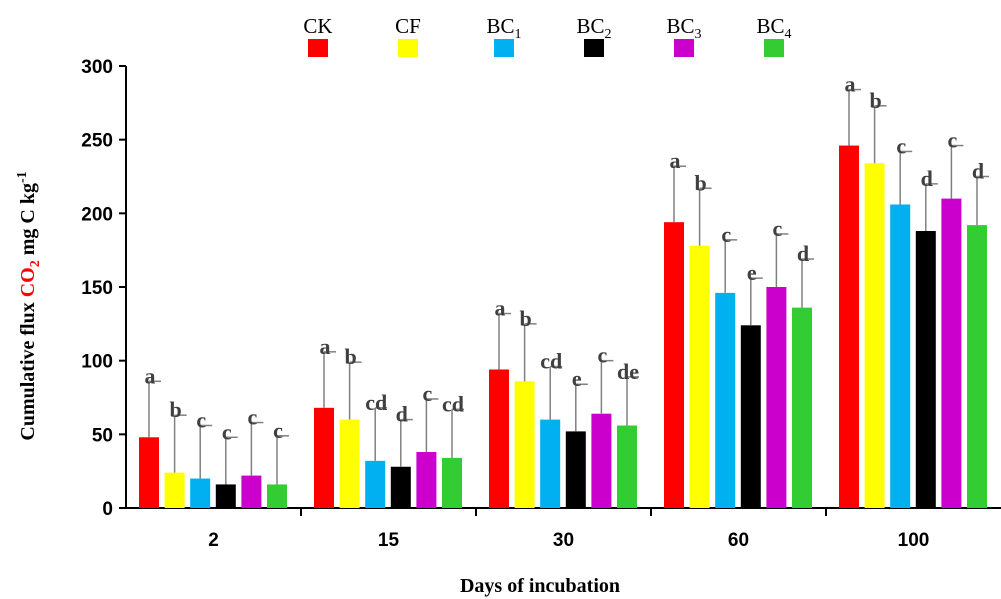 The height and width of the screenshot is (599, 1001). I want to click on significance-label-BC1-day-100: c, so click(901, 145).